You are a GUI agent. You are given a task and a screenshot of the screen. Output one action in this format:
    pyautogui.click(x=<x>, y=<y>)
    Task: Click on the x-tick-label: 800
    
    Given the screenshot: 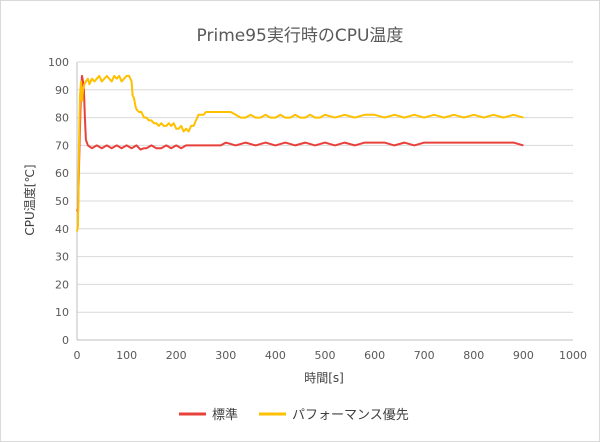 What is the action you would take?
    pyautogui.click(x=473, y=355)
    